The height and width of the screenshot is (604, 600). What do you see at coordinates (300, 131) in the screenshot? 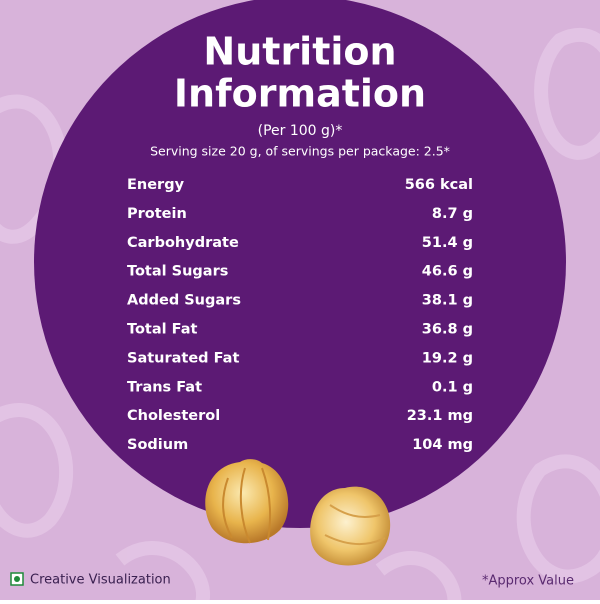
I see `basis: (Per 100 g)*` at bounding box center [300, 131].